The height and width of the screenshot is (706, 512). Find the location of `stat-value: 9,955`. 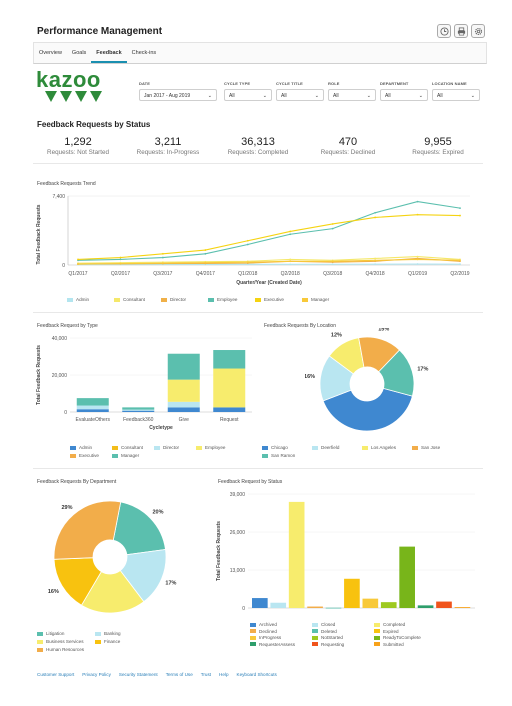

stat-value: 9,955 is located at coordinates (438, 142).